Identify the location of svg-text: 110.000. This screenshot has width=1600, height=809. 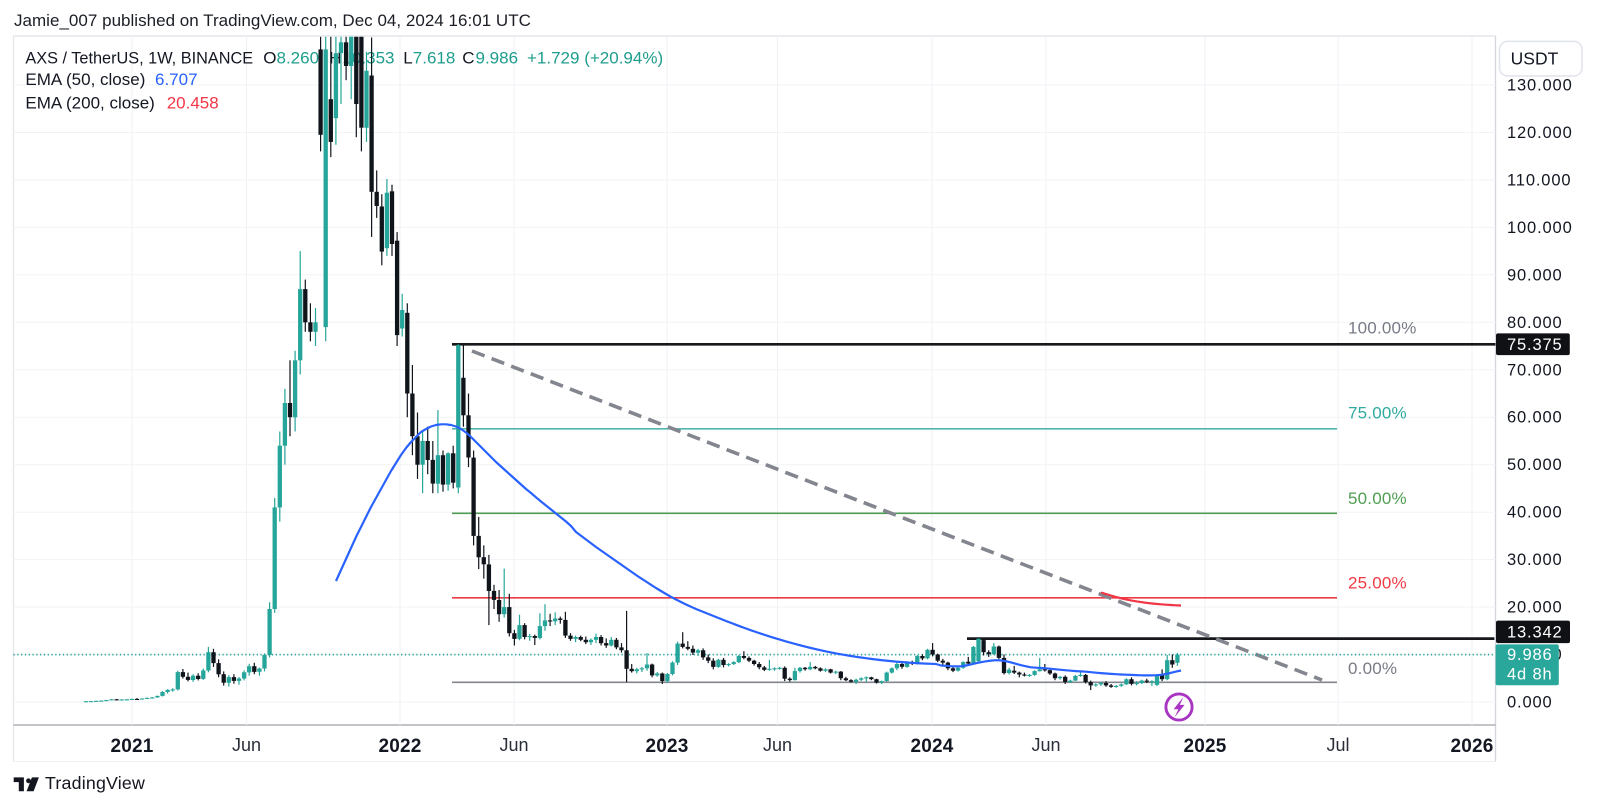
(1539, 180).